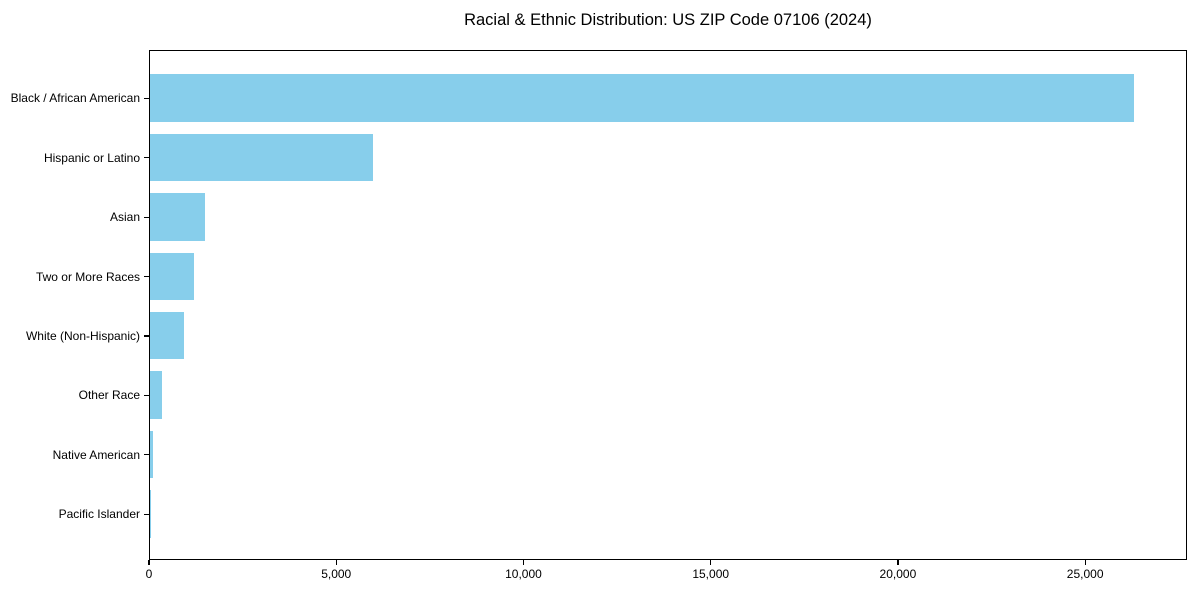  Describe the element at coordinates (91, 157) in the screenshot. I see `y-tick-label-hispanic-or-latino: Hispanic or Latino` at that location.